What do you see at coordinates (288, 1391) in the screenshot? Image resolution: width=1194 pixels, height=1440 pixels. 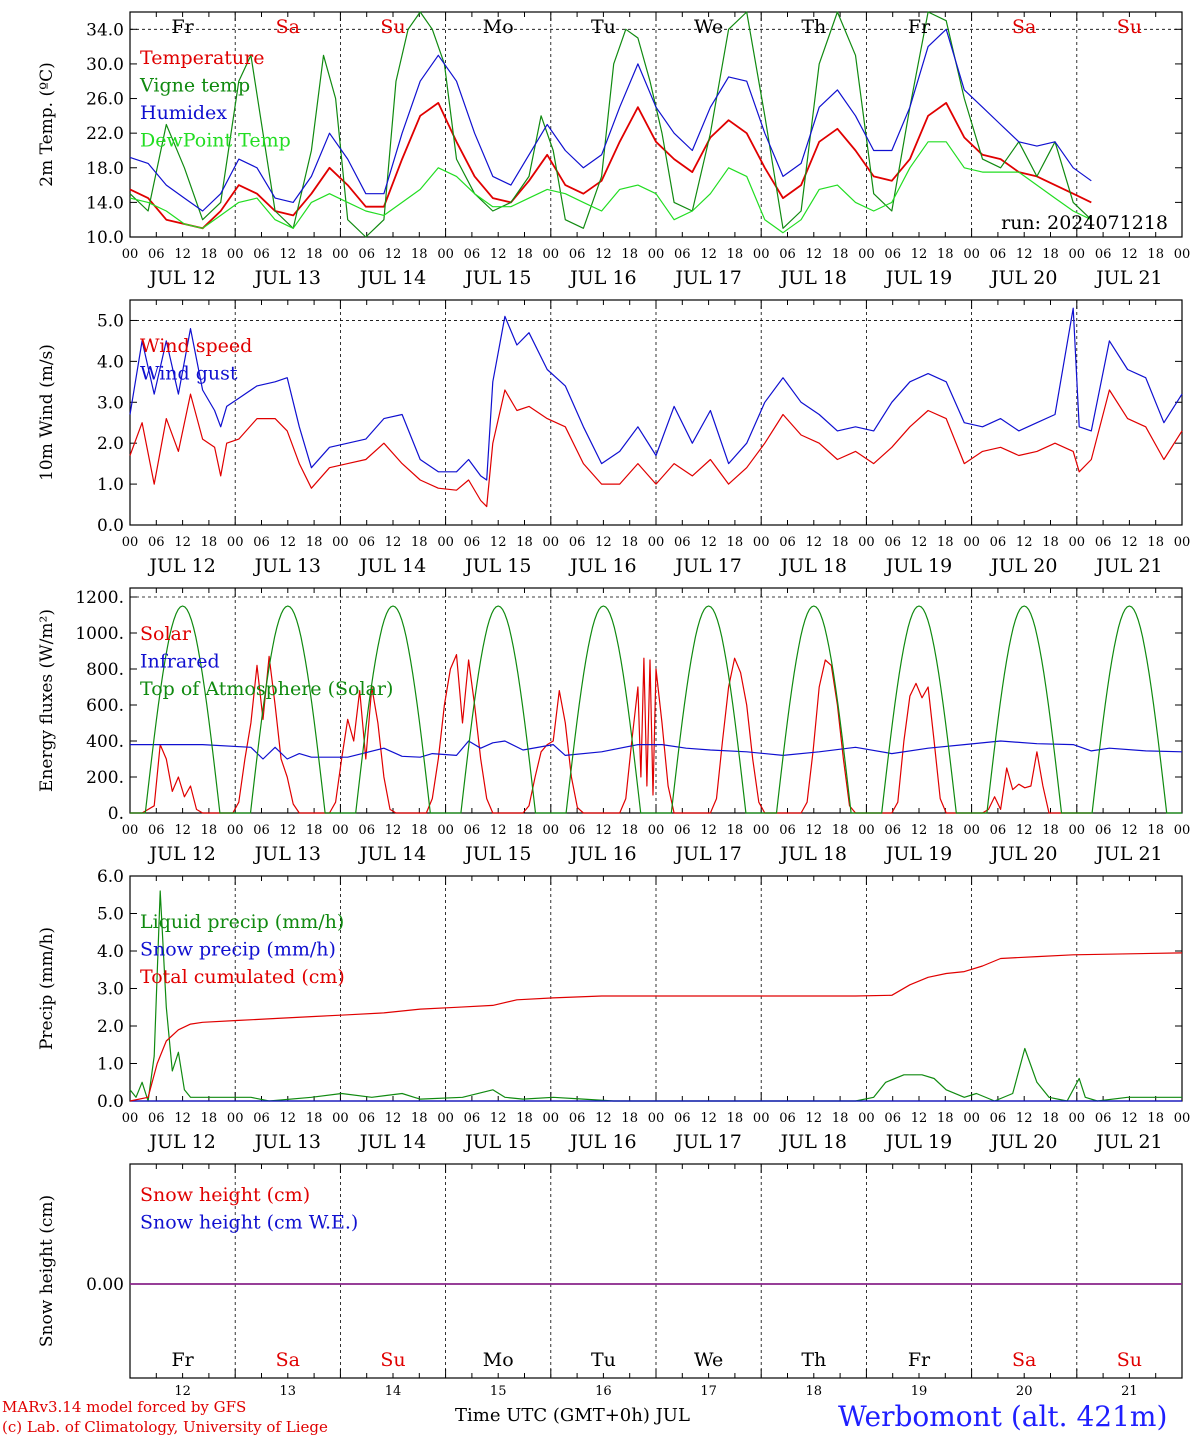 I see `day-number: 13` at bounding box center [288, 1391].